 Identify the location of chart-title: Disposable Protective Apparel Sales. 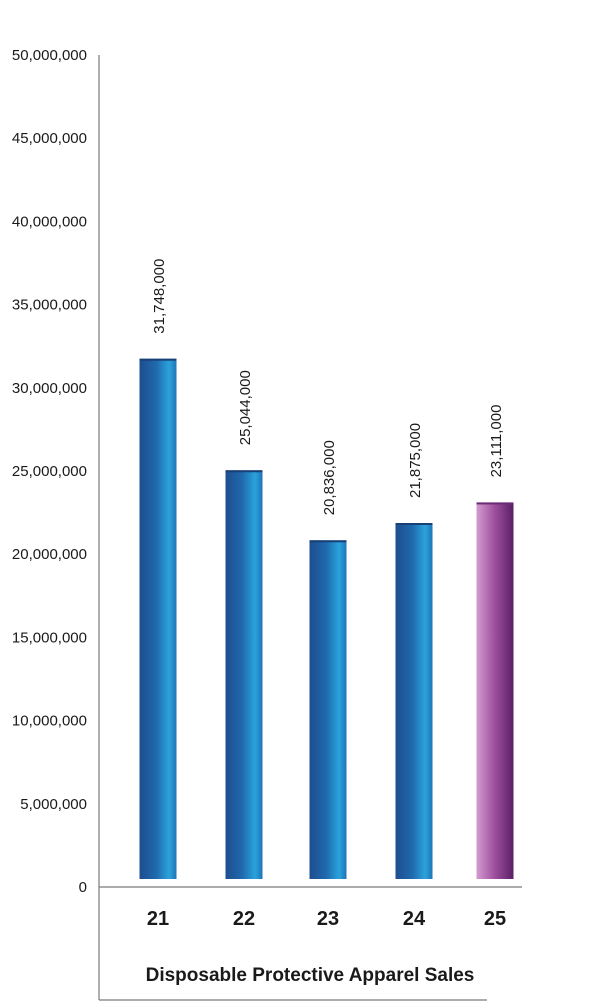
(310, 975).